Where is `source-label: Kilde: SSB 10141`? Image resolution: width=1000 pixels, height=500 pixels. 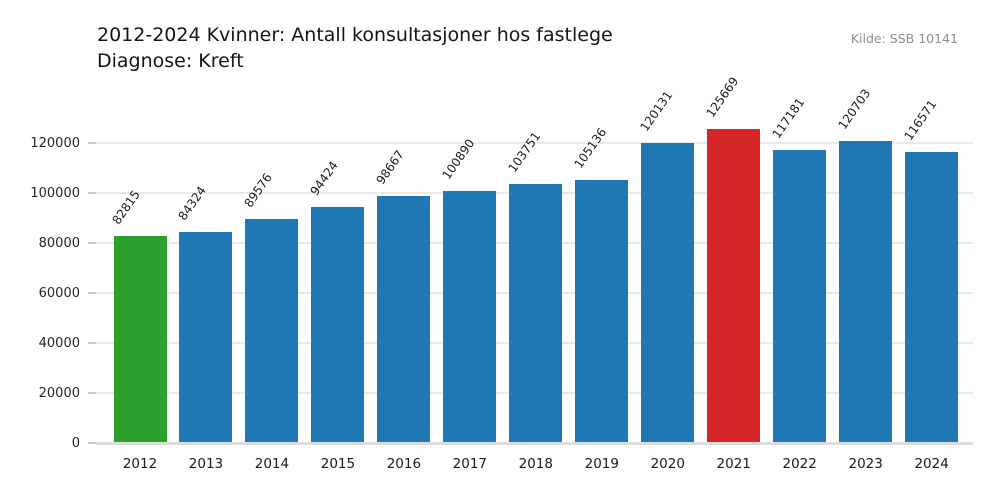 source-label: Kilde: SSB 10141 is located at coordinates (904, 38).